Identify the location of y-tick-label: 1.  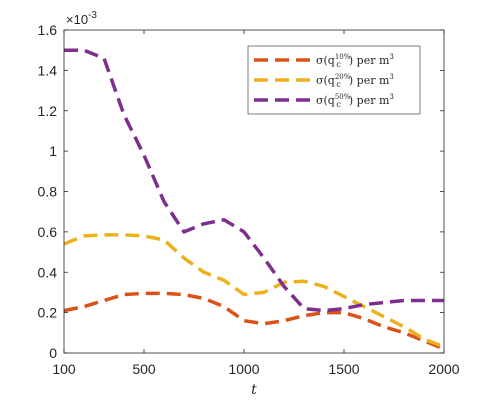
(53, 151).